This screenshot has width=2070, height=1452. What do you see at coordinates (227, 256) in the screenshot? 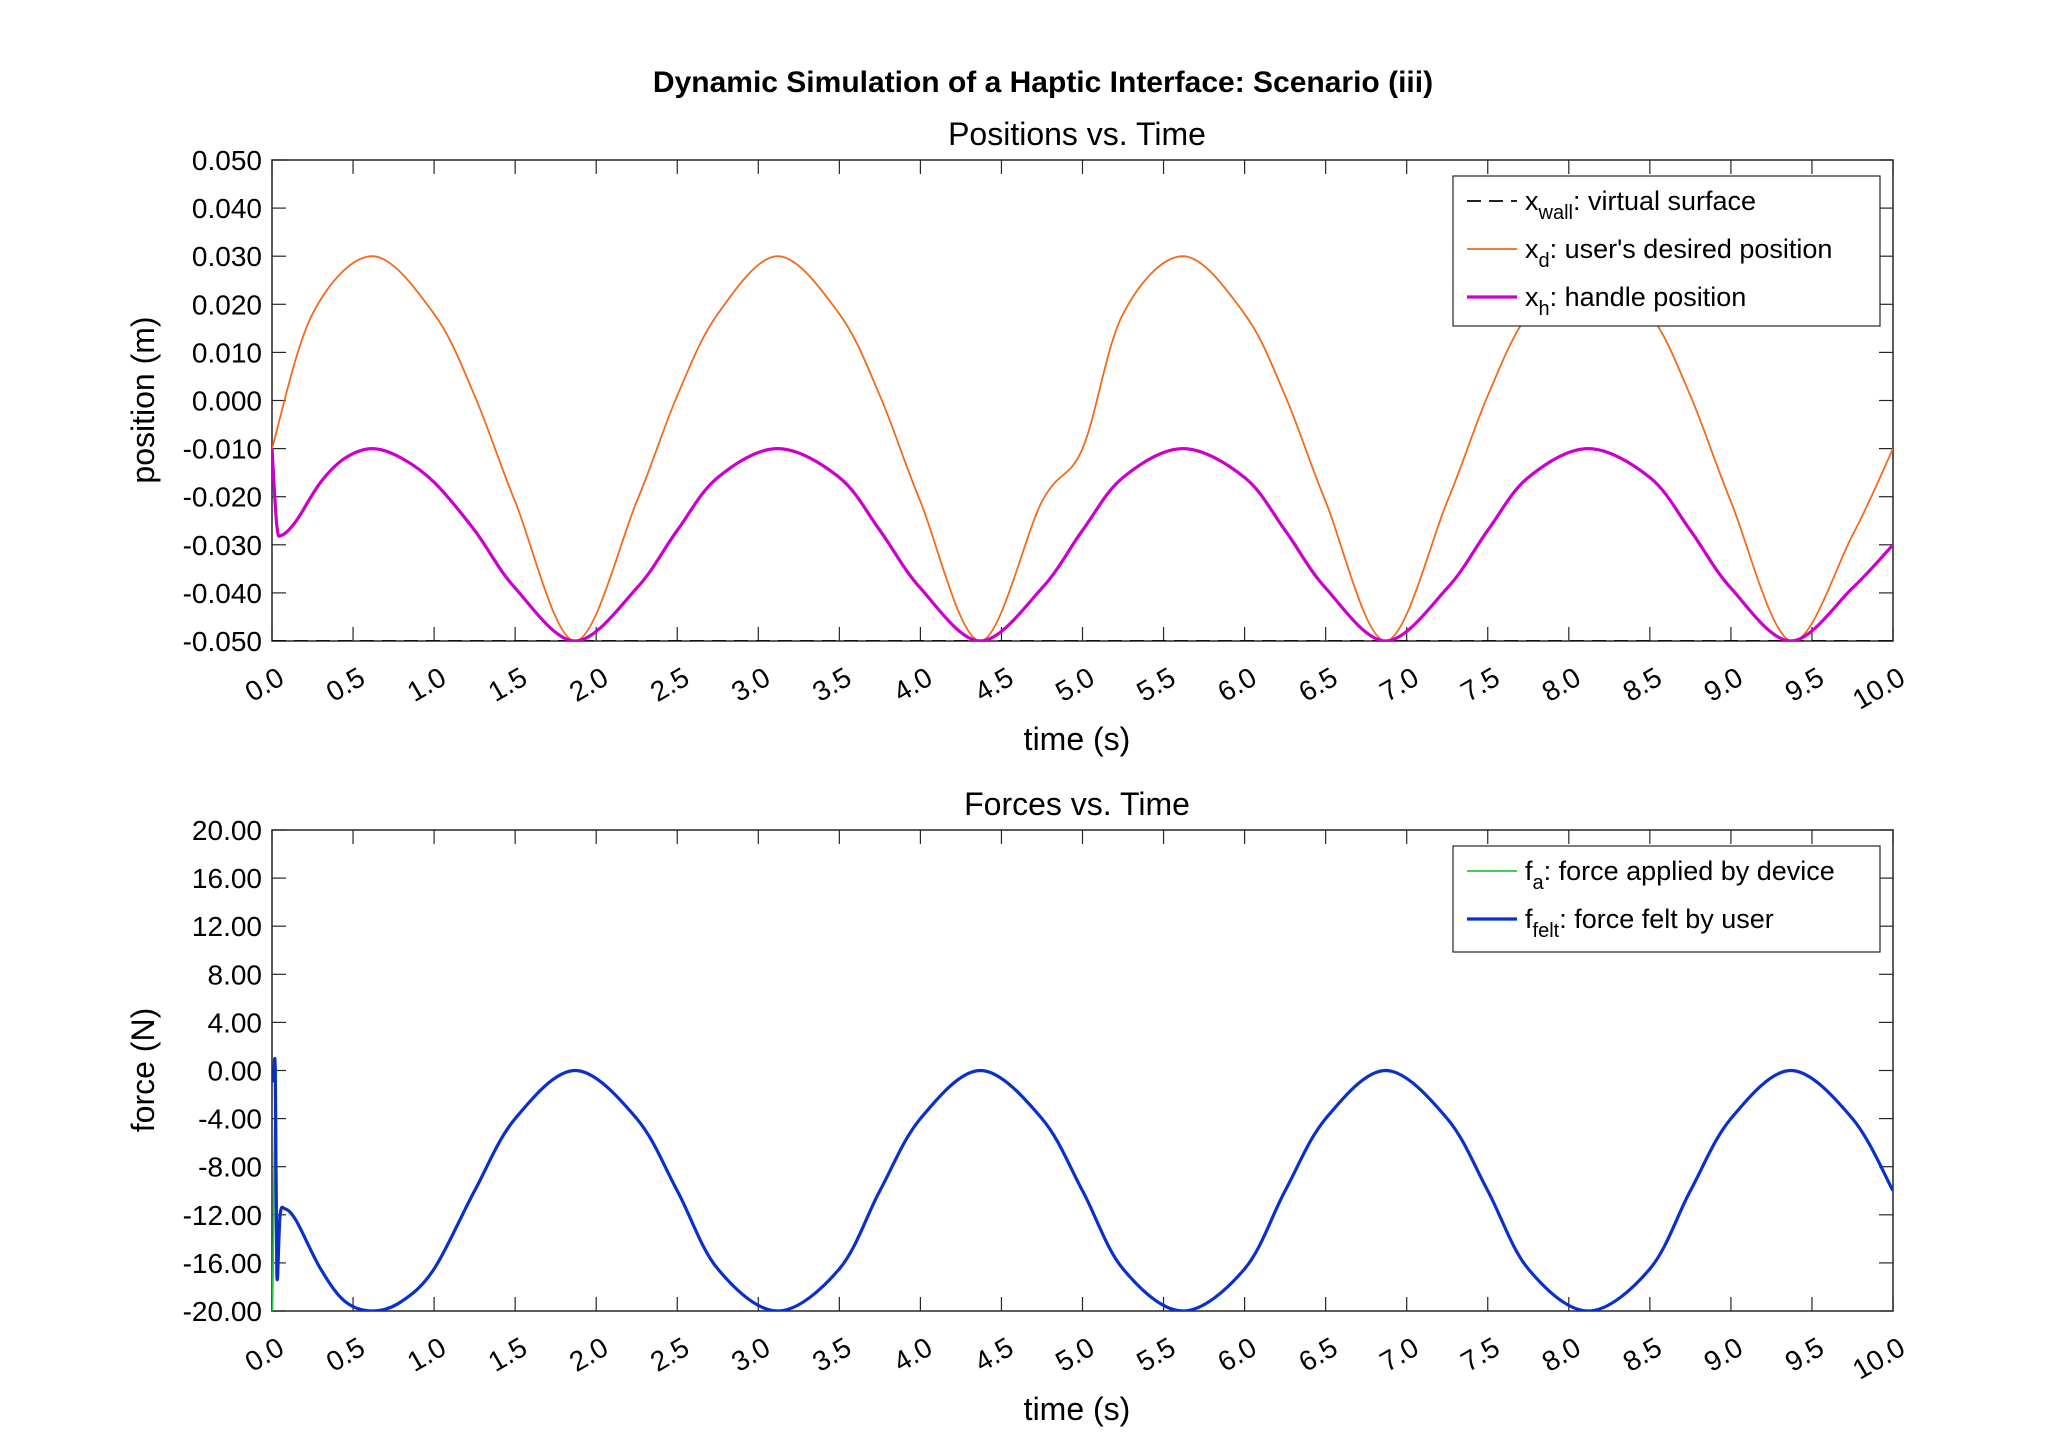
I see `y-tick-label: 0.030` at bounding box center [227, 256].